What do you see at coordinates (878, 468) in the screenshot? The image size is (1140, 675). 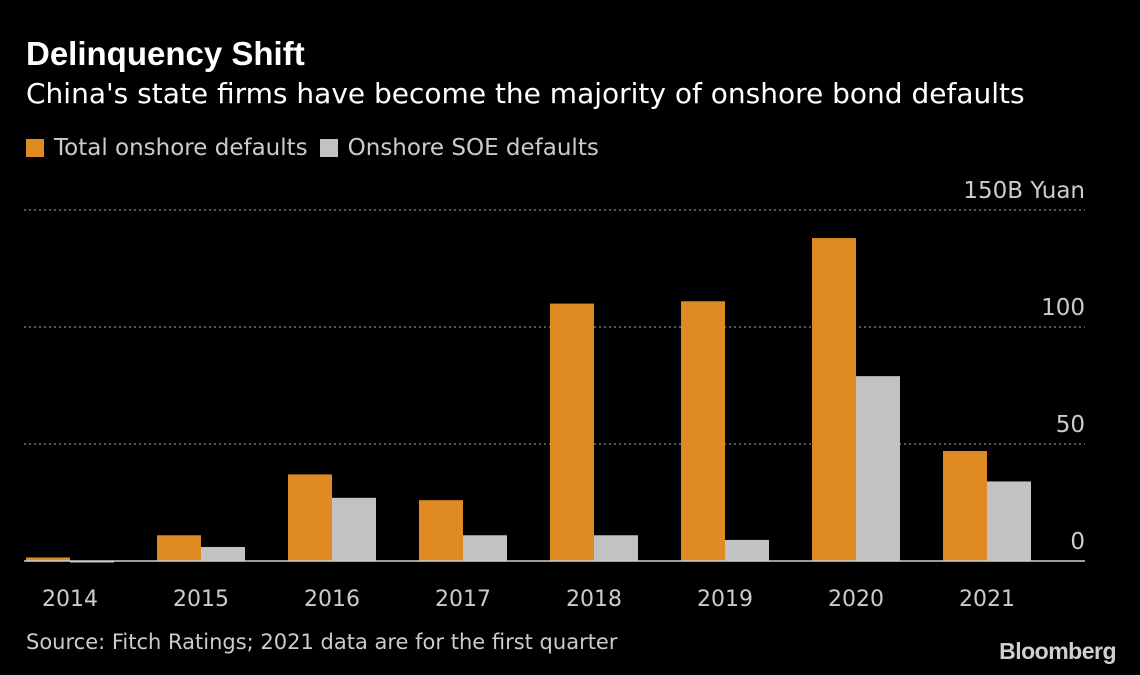 I see `bar-soe-2020` at bounding box center [878, 468].